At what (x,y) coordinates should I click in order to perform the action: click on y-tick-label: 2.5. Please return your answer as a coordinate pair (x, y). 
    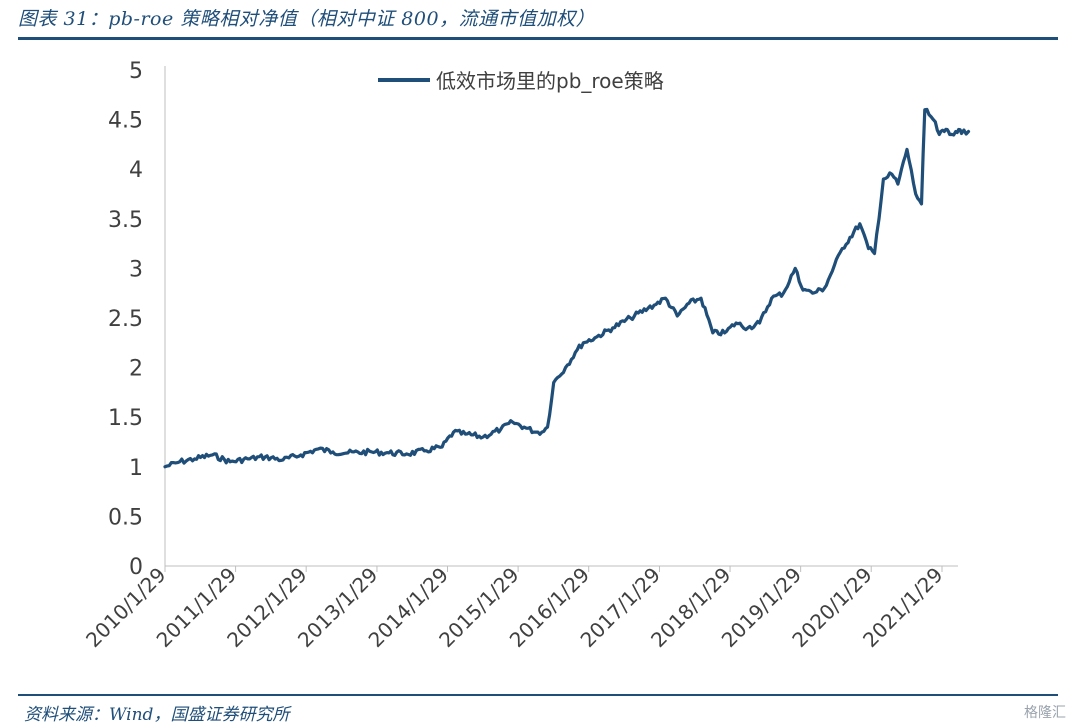
    Looking at the image, I should click on (125, 319).